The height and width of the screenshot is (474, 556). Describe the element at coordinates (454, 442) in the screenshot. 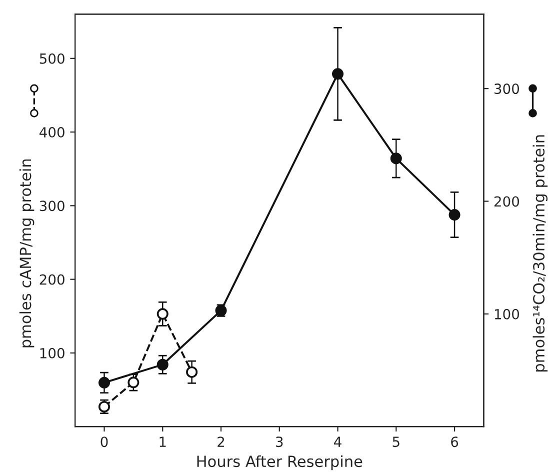

I see `x-tick-label: 6` at that location.